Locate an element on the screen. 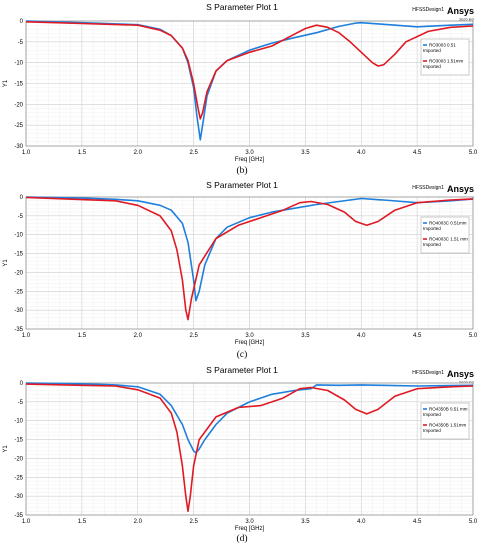  figure-caption: (d) is located at coordinates (242, 539).